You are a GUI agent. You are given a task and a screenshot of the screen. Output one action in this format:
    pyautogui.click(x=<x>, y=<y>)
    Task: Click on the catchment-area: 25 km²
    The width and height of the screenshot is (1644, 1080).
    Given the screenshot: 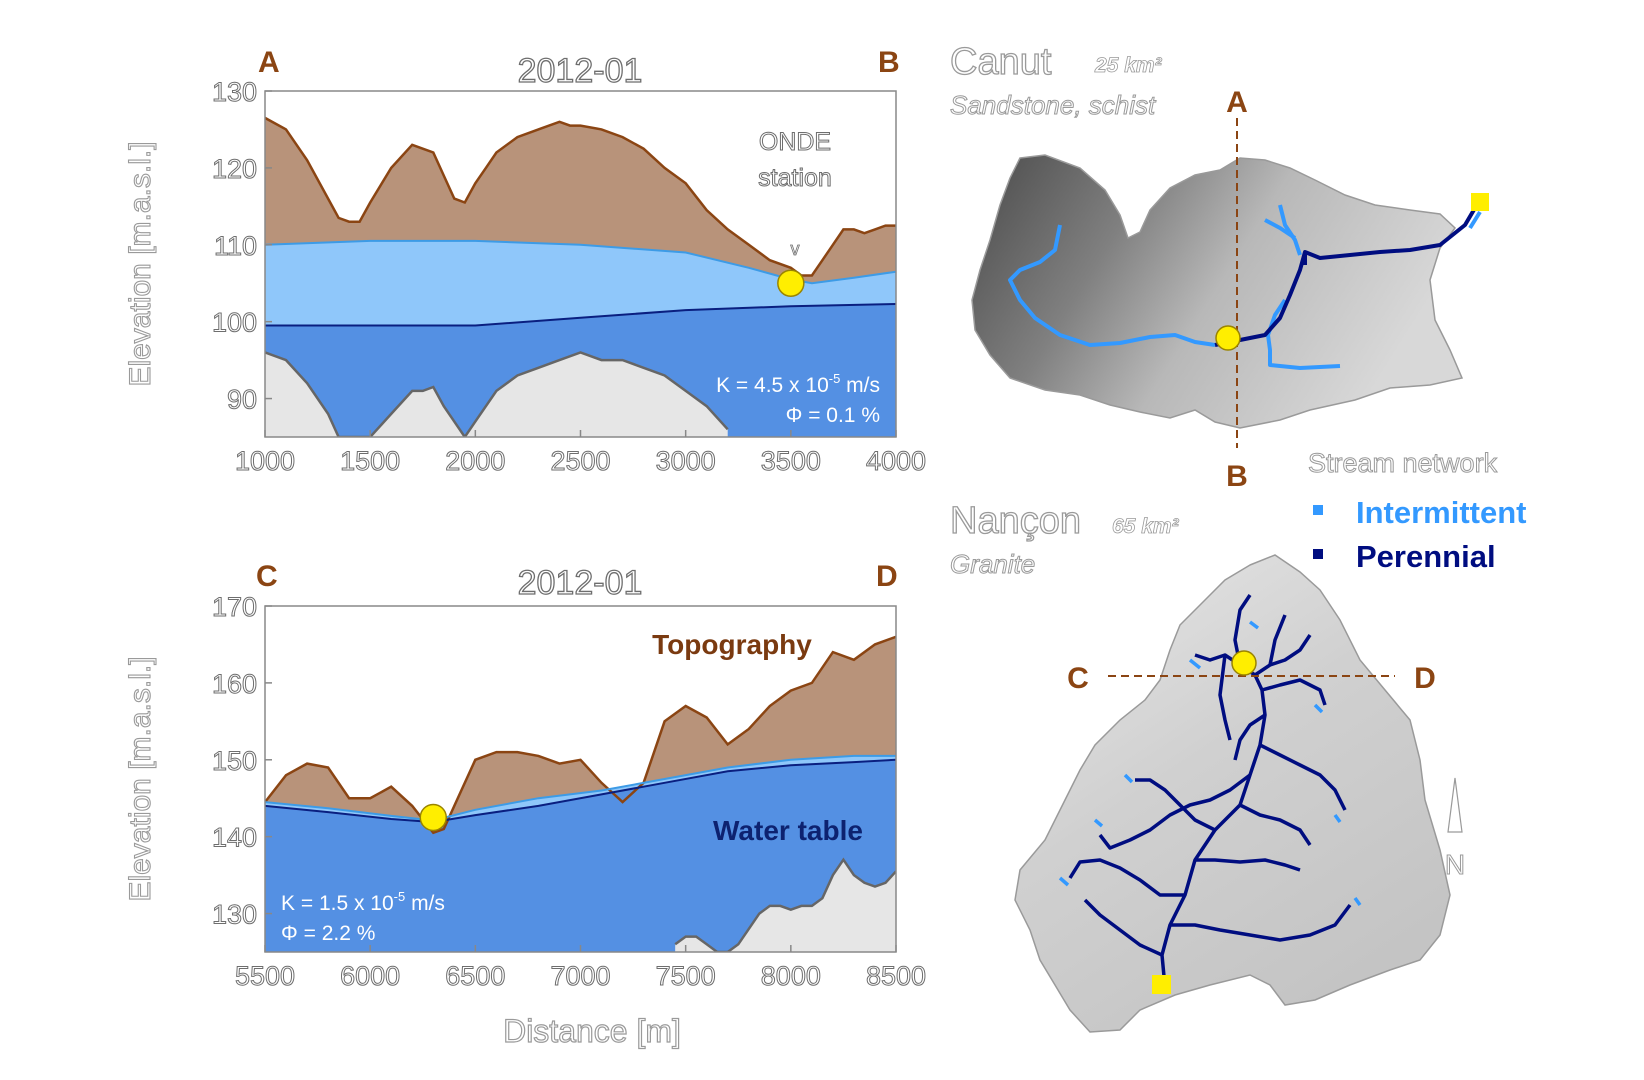 What is the action you would take?
    pyautogui.click(x=1128, y=65)
    